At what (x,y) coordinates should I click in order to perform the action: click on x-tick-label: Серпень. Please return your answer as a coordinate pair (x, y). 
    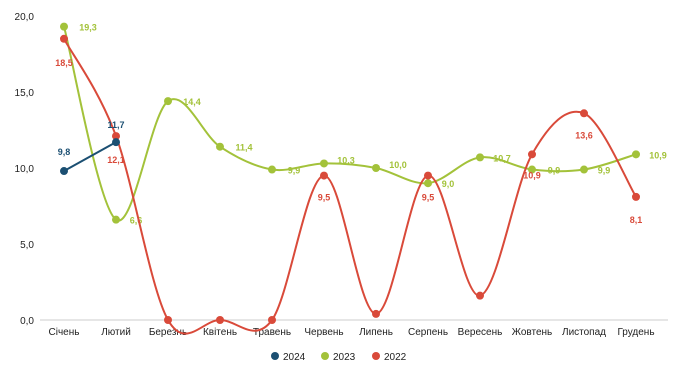
    Looking at the image, I should click on (428, 332).